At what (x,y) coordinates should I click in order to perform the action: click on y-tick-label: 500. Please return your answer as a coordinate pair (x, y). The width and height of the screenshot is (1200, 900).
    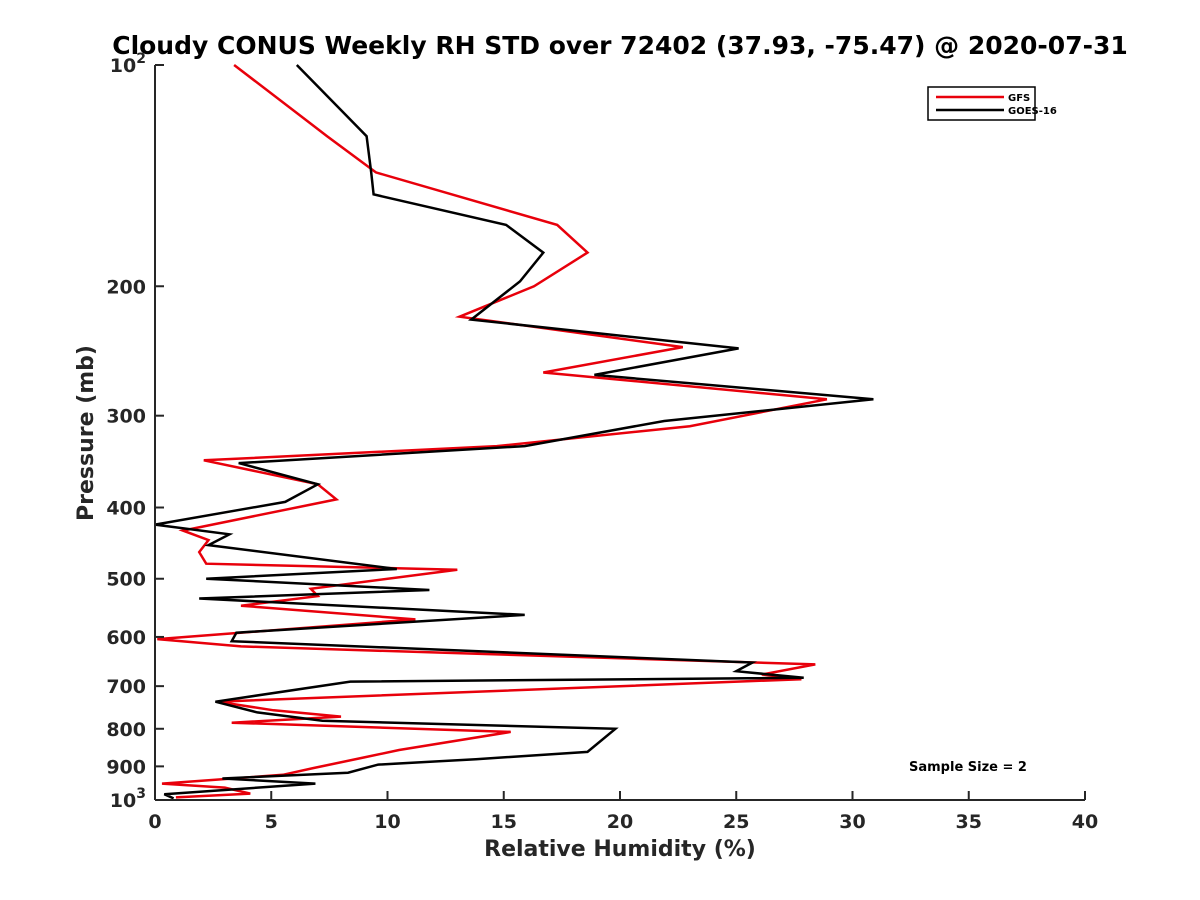
    Looking at the image, I should click on (126, 580).